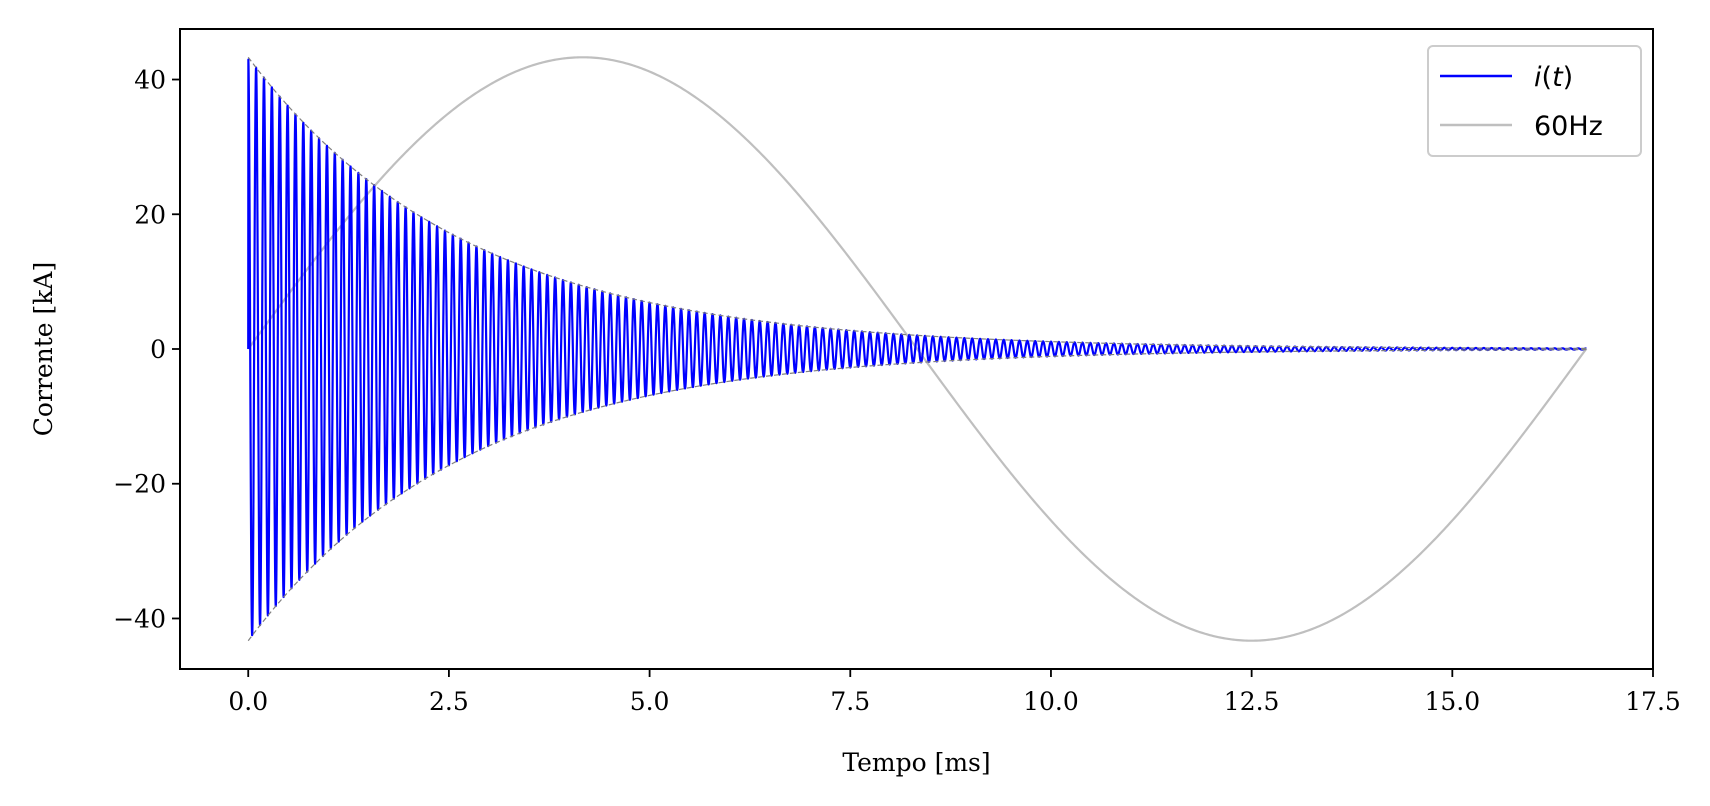  What do you see at coordinates (139, 484) in the screenshot?
I see `y-tick-label: −20` at bounding box center [139, 484].